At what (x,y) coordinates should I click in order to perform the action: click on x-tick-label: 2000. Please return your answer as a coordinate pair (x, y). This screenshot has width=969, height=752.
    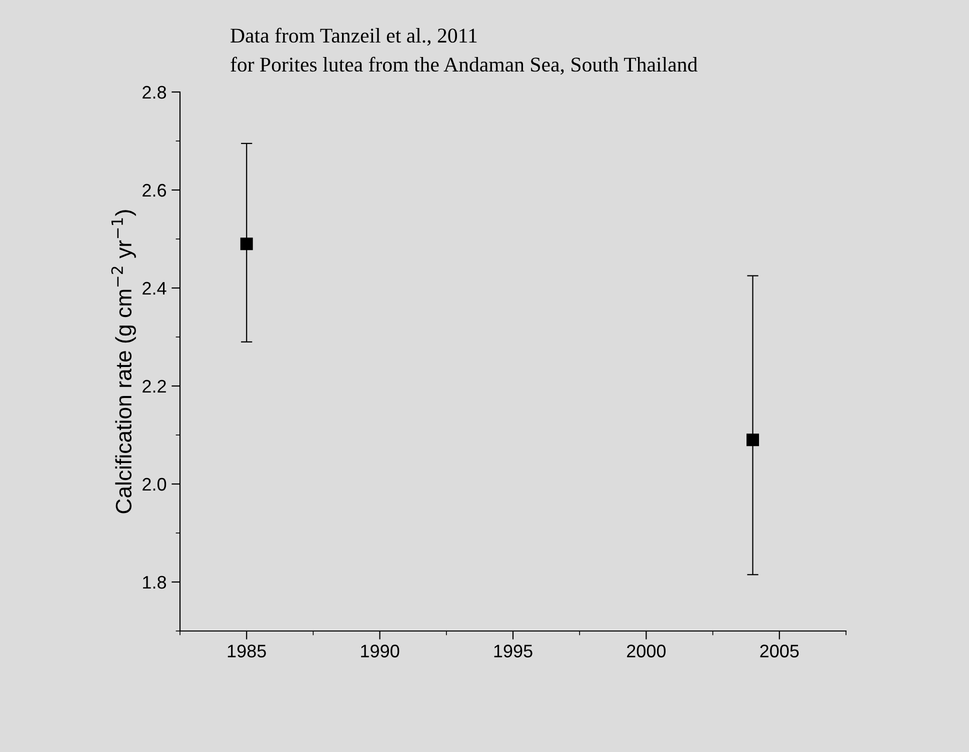
    Looking at the image, I should click on (646, 651).